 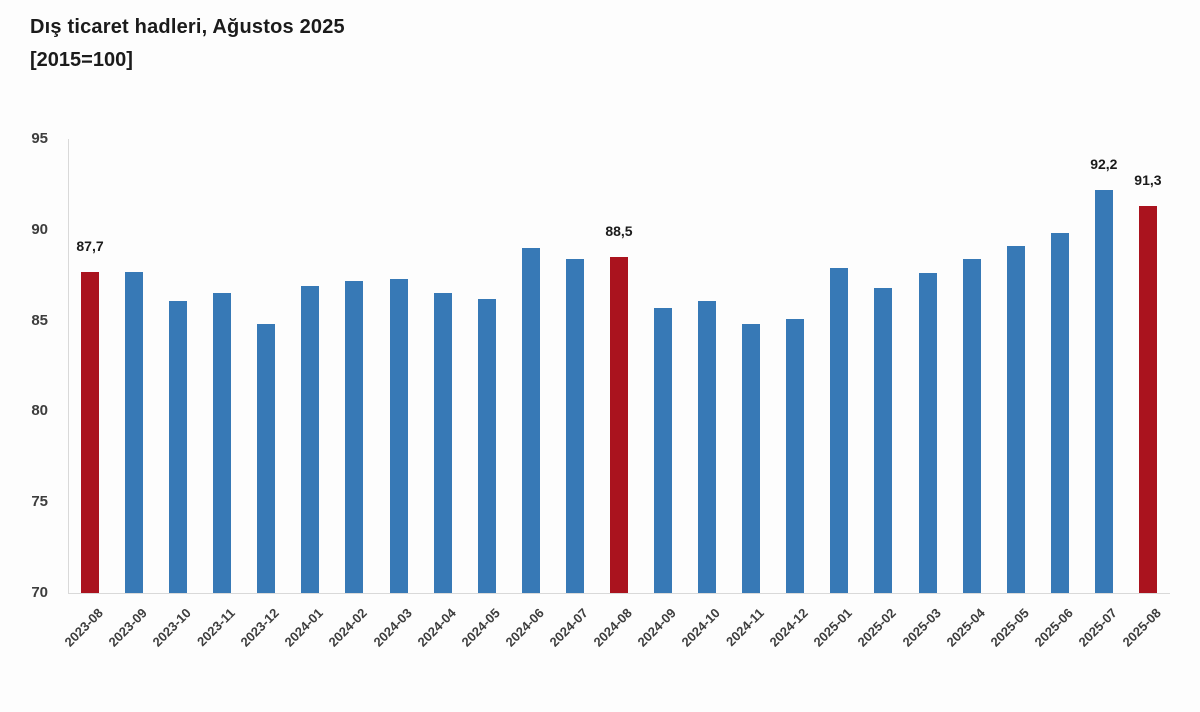 I want to click on bar-value-label-2025-08: 91,3, so click(x=1148, y=180).